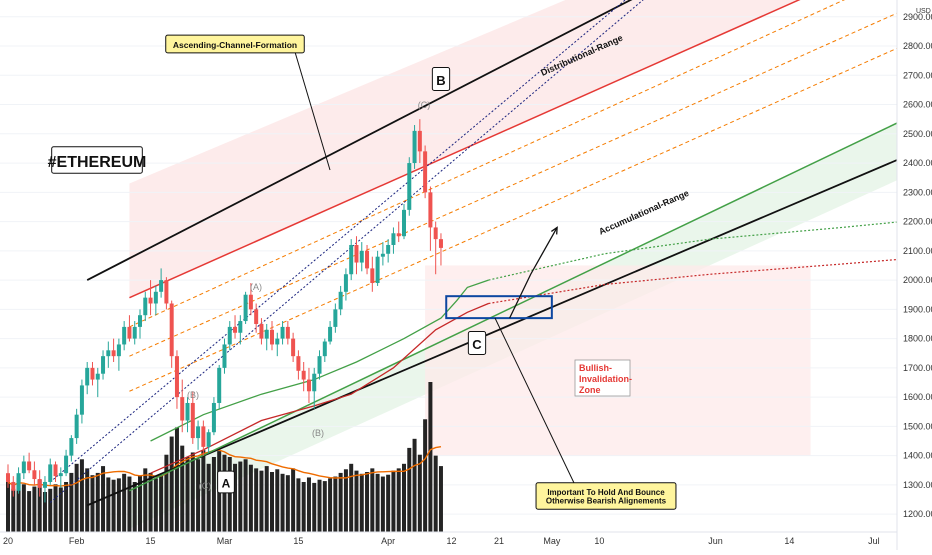 The width and height of the screenshot is (932, 555). What do you see at coordinates (715, 541) in the screenshot?
I see `x-tick-label: Jun` at bounding box center [715, 541].